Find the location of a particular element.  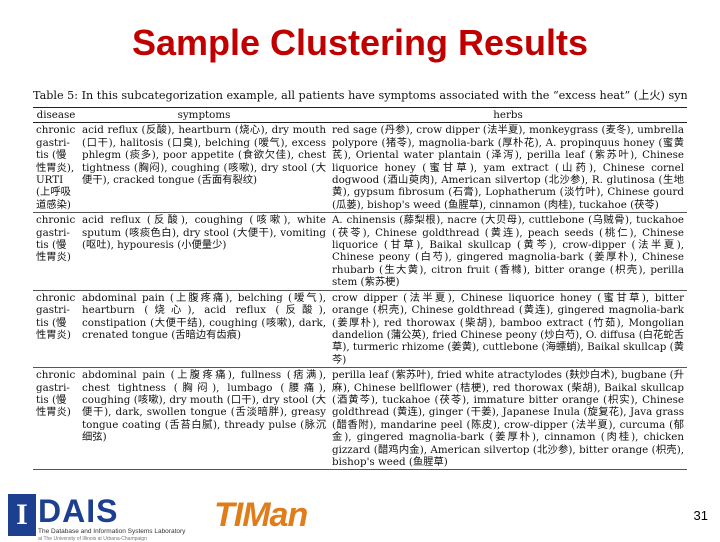

page-number: 31 is located at coordinates (700, 515).